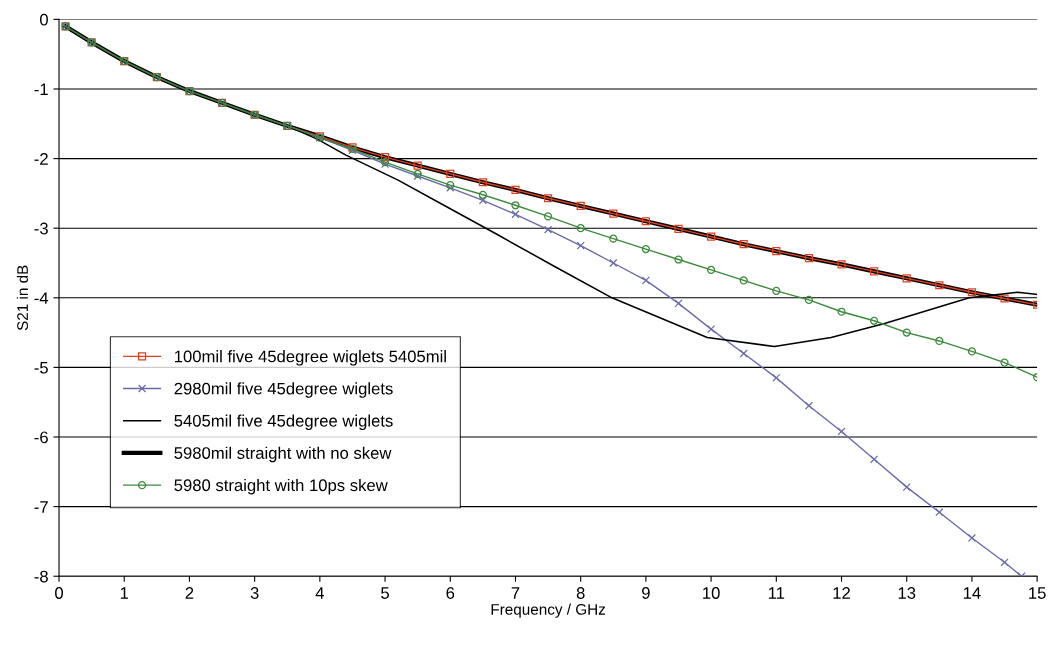 The height and width of the screenshot is (646, 1054). What do you see at coordinates (319, 593) in the screenshot?
I see `x-tick-label: 4` at bounding box center [319, 593].